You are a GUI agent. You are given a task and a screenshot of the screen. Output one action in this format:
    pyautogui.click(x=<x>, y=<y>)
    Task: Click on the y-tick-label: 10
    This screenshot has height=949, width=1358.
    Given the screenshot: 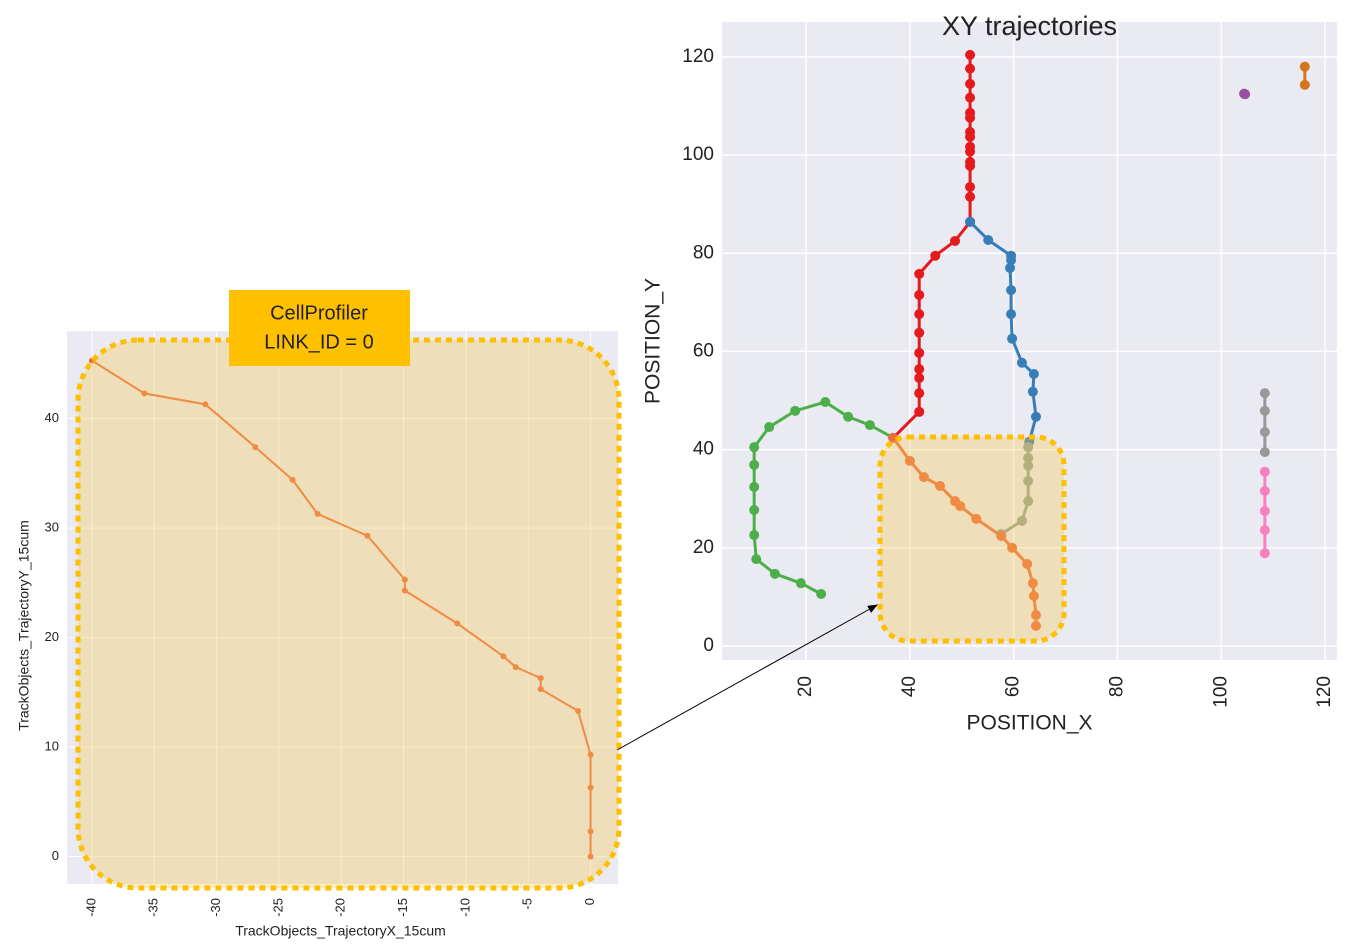 What is the action you would take?
    pyautogui.click(x=52, y=746)
    